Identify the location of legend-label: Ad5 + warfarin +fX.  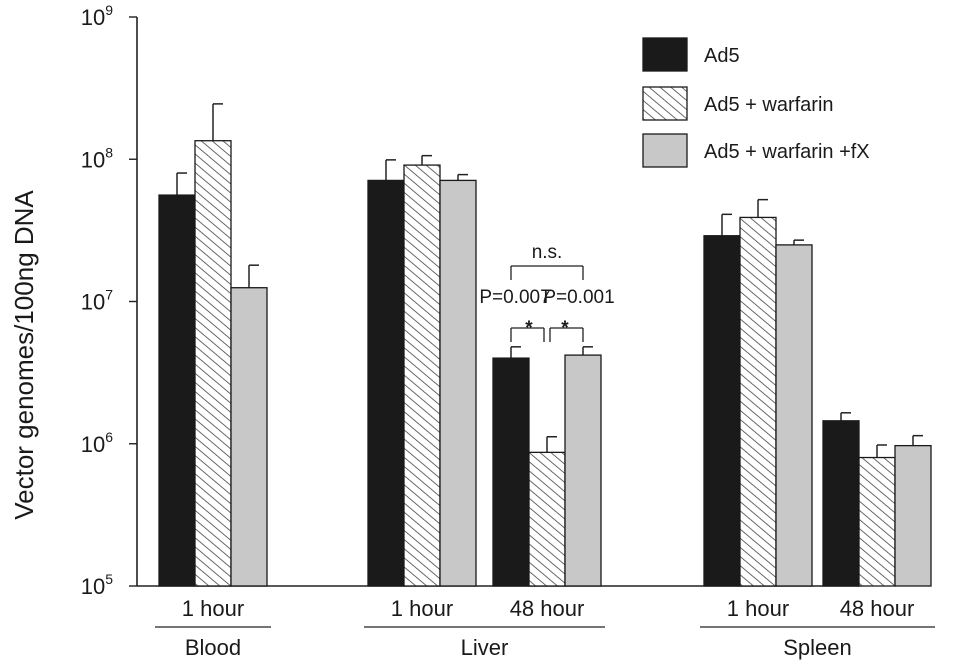
(787, 152).